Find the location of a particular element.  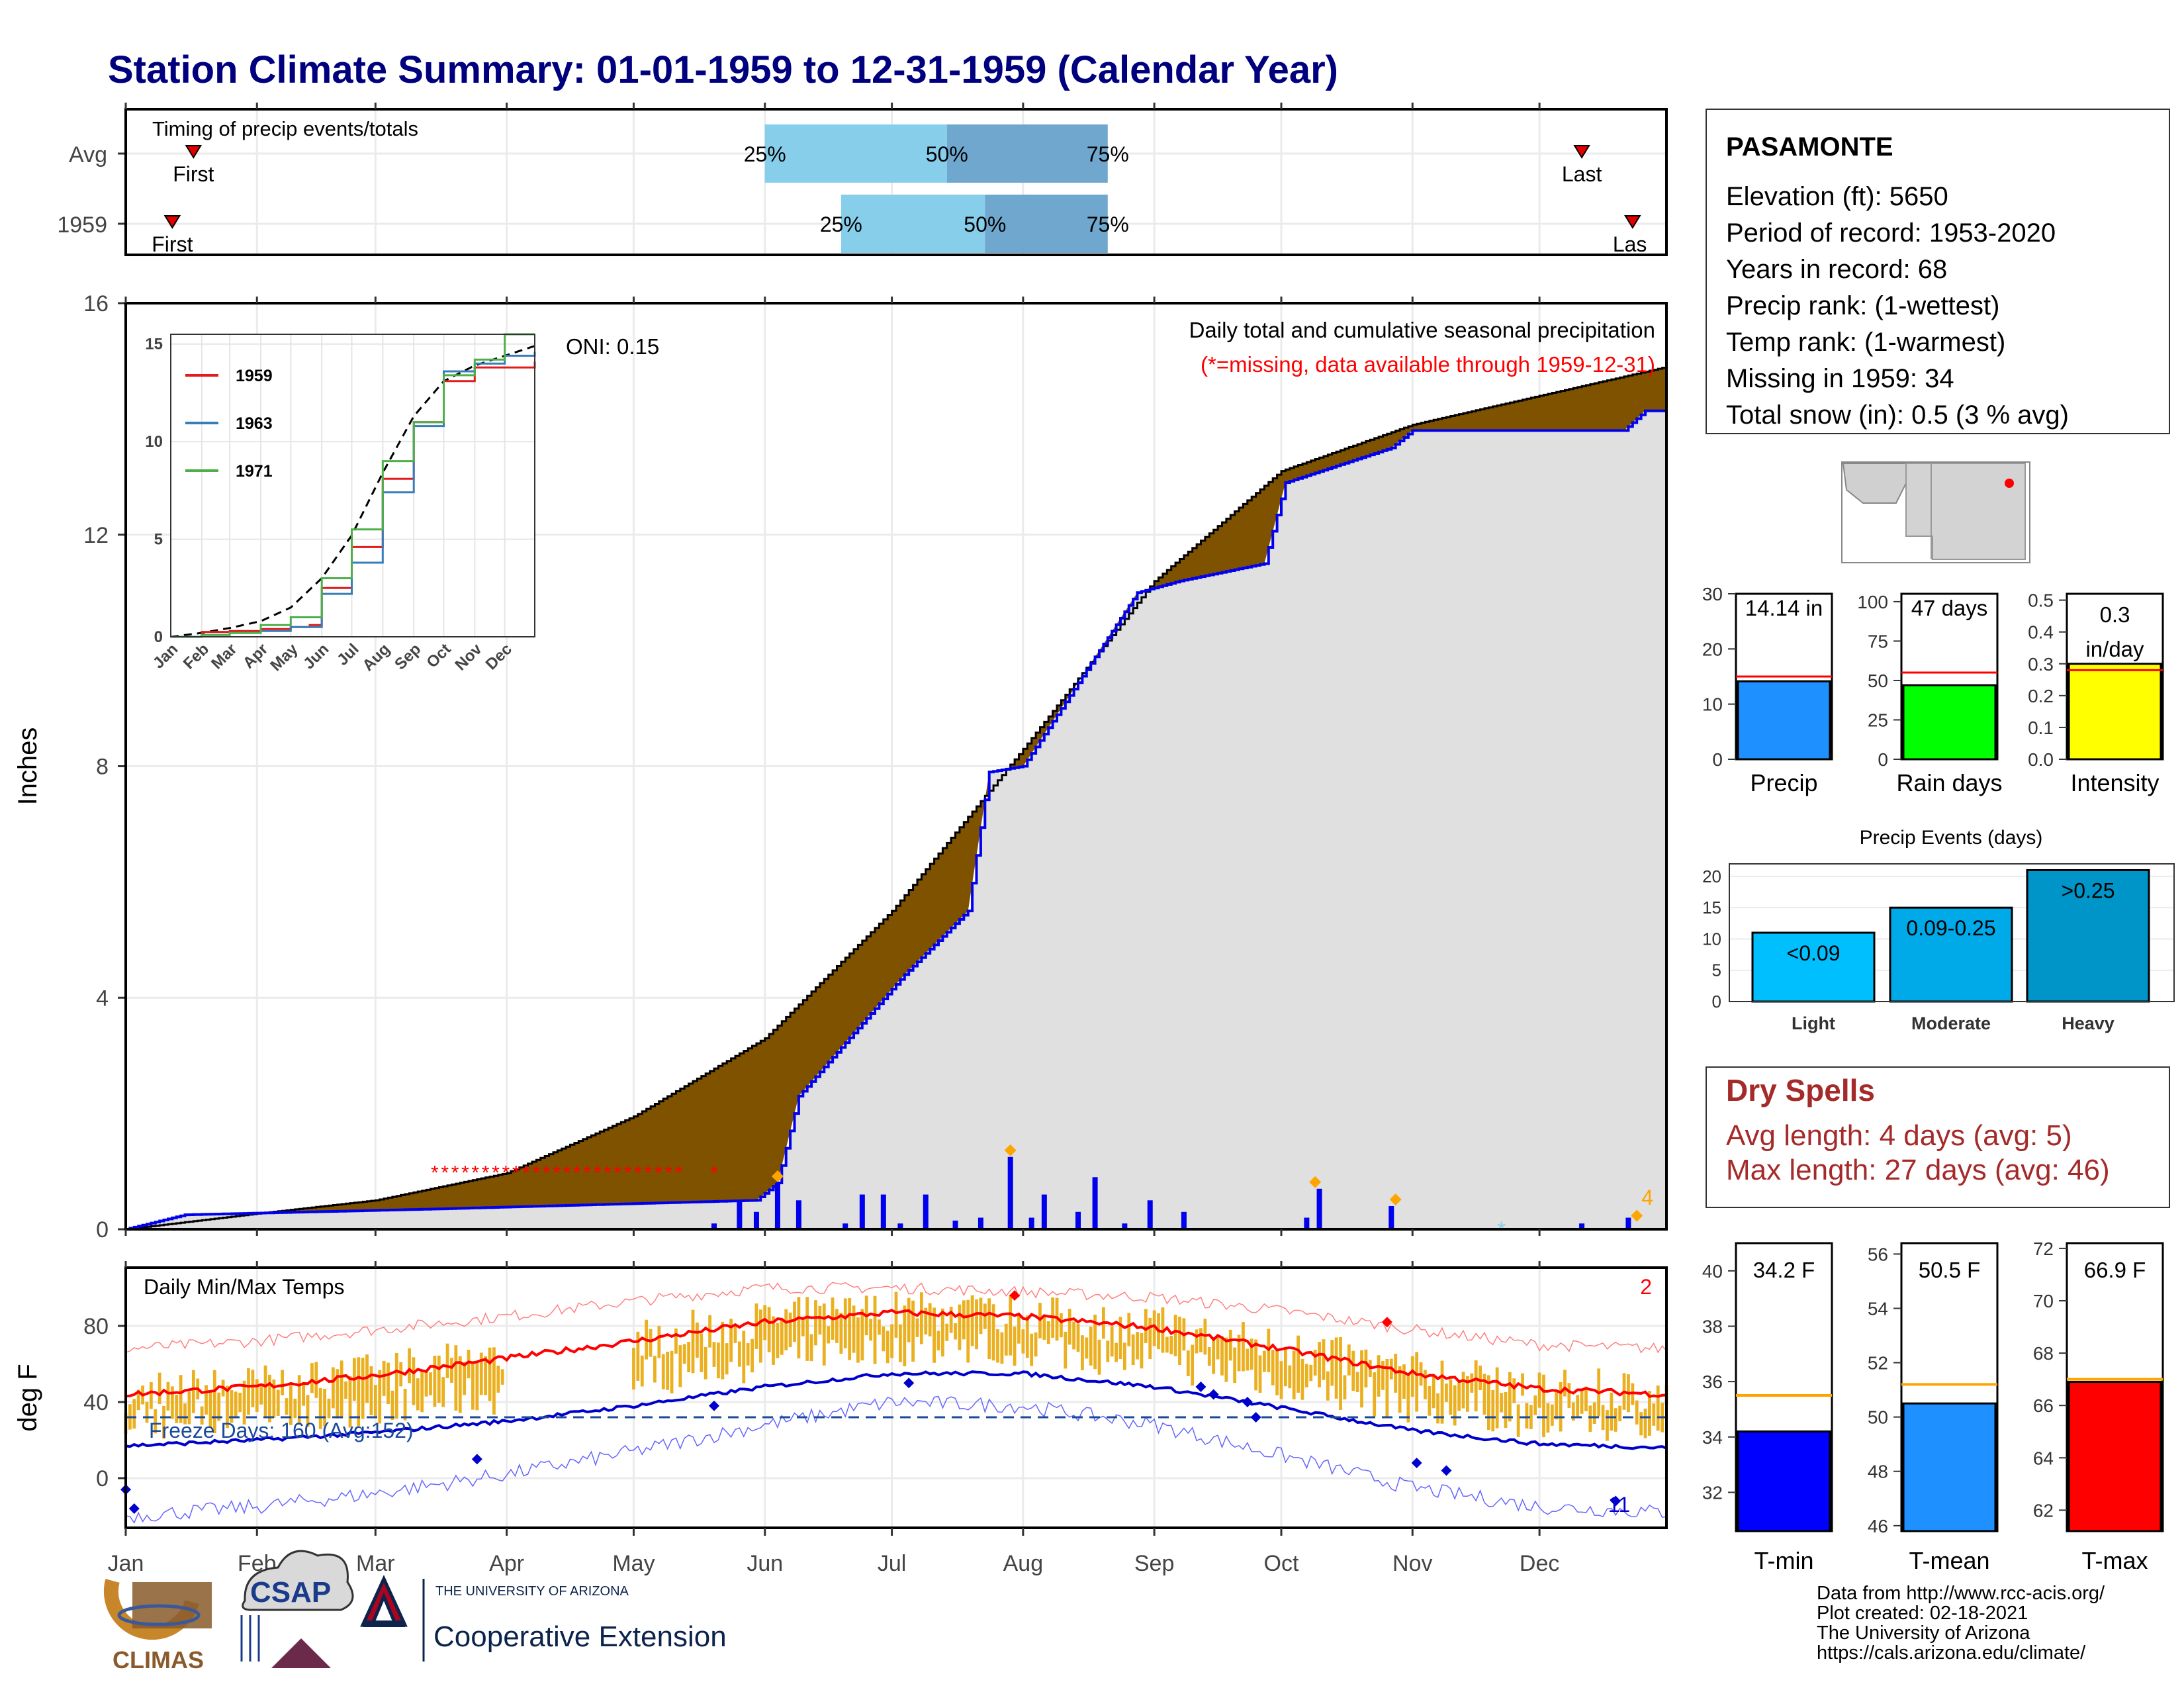

month-axis: Jan Feb Mar Apr May Jun Jul Aug Sep Oct Nov Dec is located at coordinates (833, 1552).